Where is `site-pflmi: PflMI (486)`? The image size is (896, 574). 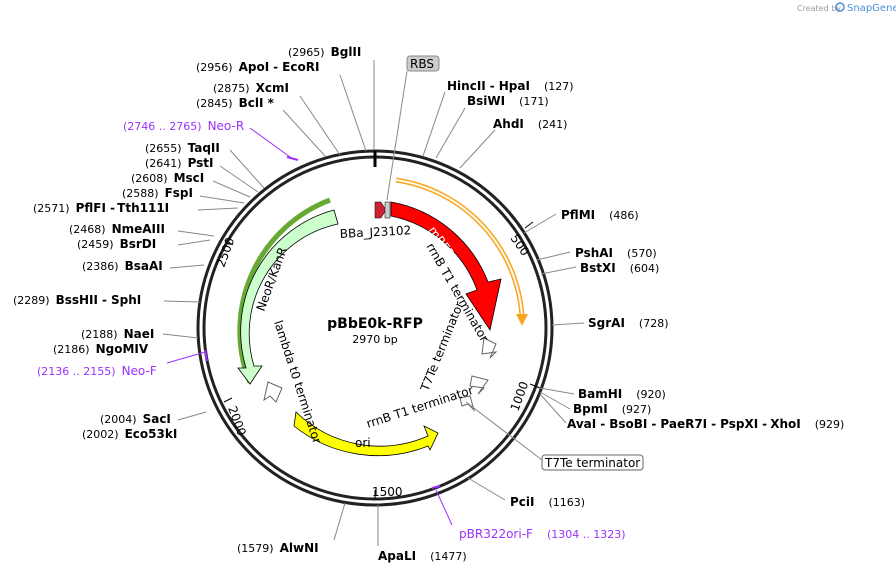
site-pflmi: PflMI (486) is located at coordinates (600, 215).